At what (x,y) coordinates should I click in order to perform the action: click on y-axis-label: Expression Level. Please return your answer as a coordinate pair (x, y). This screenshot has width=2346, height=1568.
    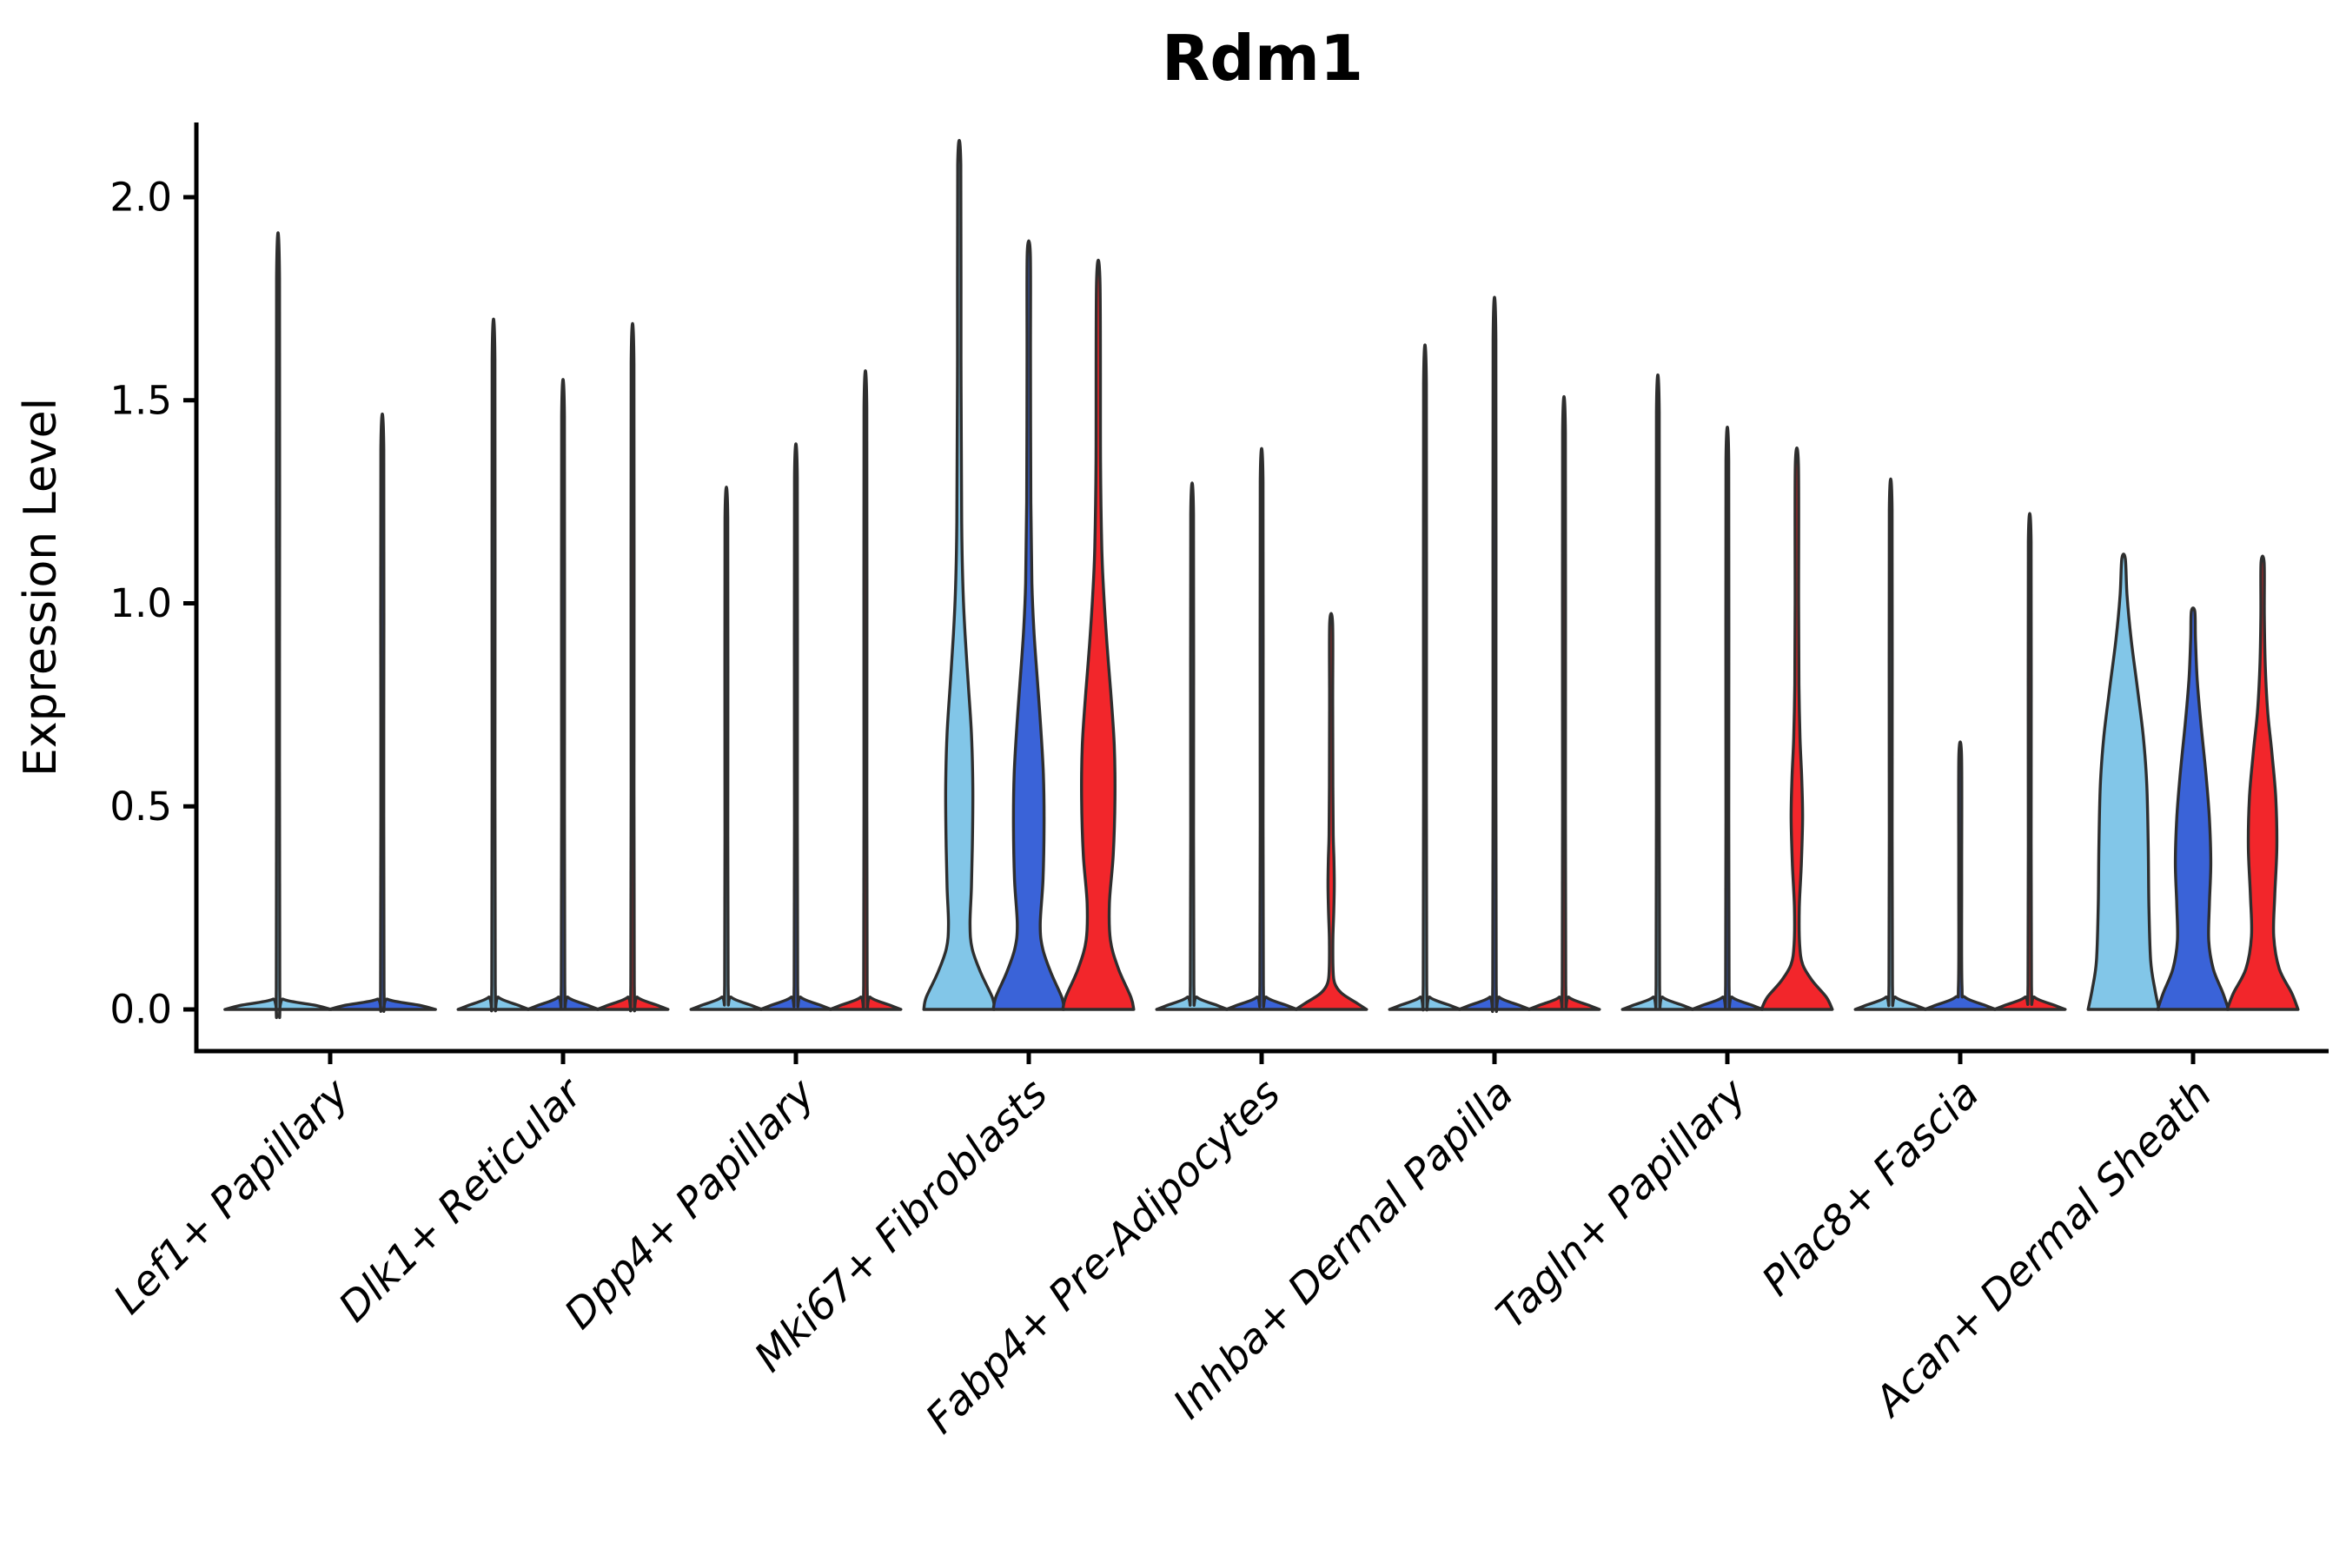
    Looking at the image, I should click on (41, 587).